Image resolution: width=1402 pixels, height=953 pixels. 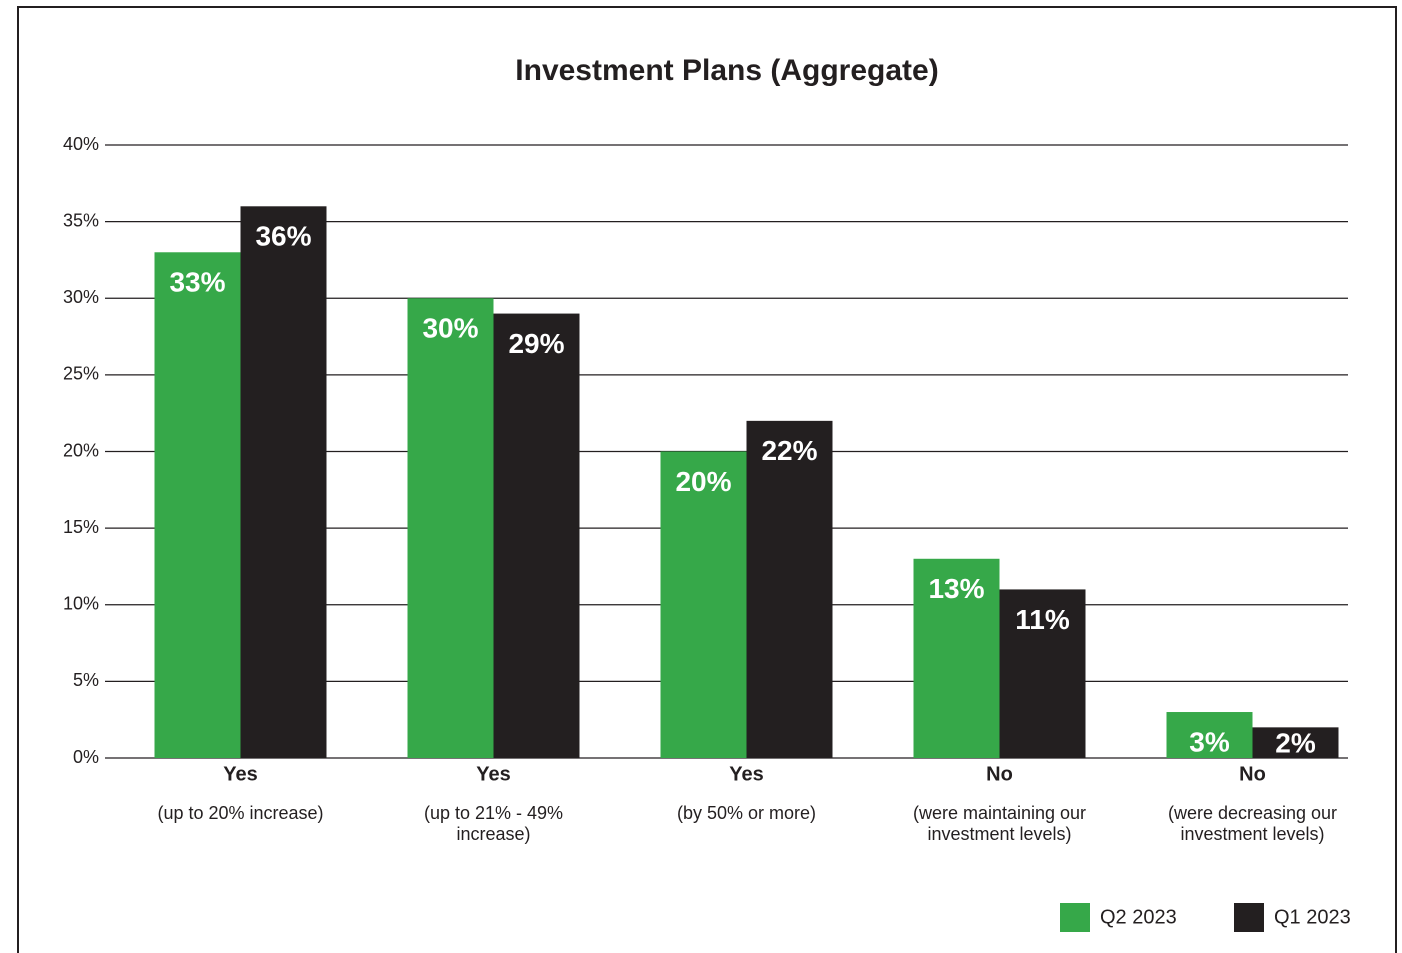 What do you see at coordinates (81, 527) in the screenshot?
I see `y-tick-label: 15%` at bounding box center [81, 527].